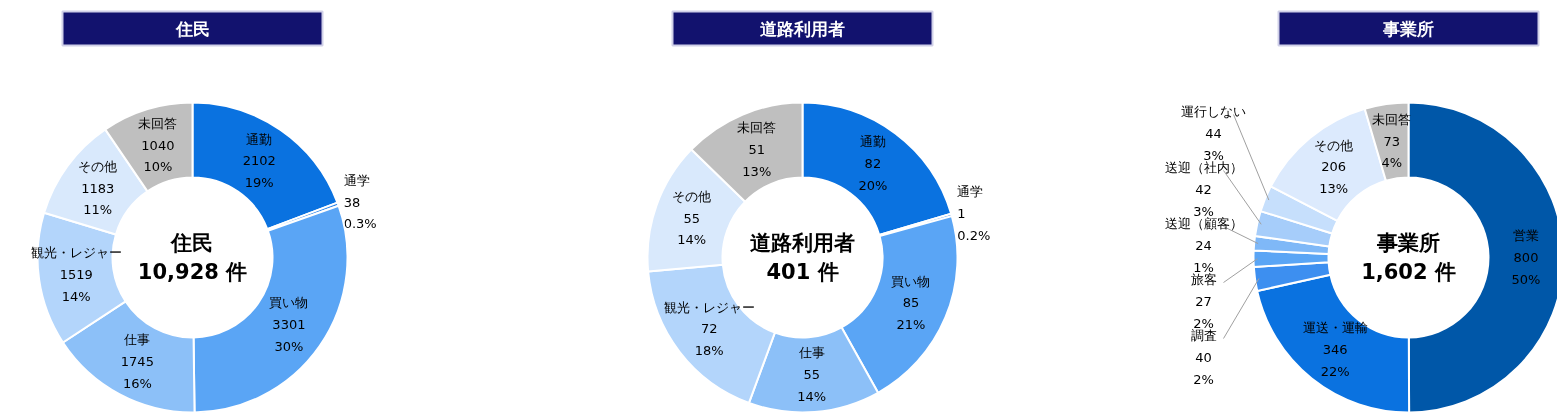 This screenshot has width=1557, height=415. What do you see at coordinates (98, 199) in the screenshot?
I see `data-label: 1183 11%` at bounding box center [98, 199].